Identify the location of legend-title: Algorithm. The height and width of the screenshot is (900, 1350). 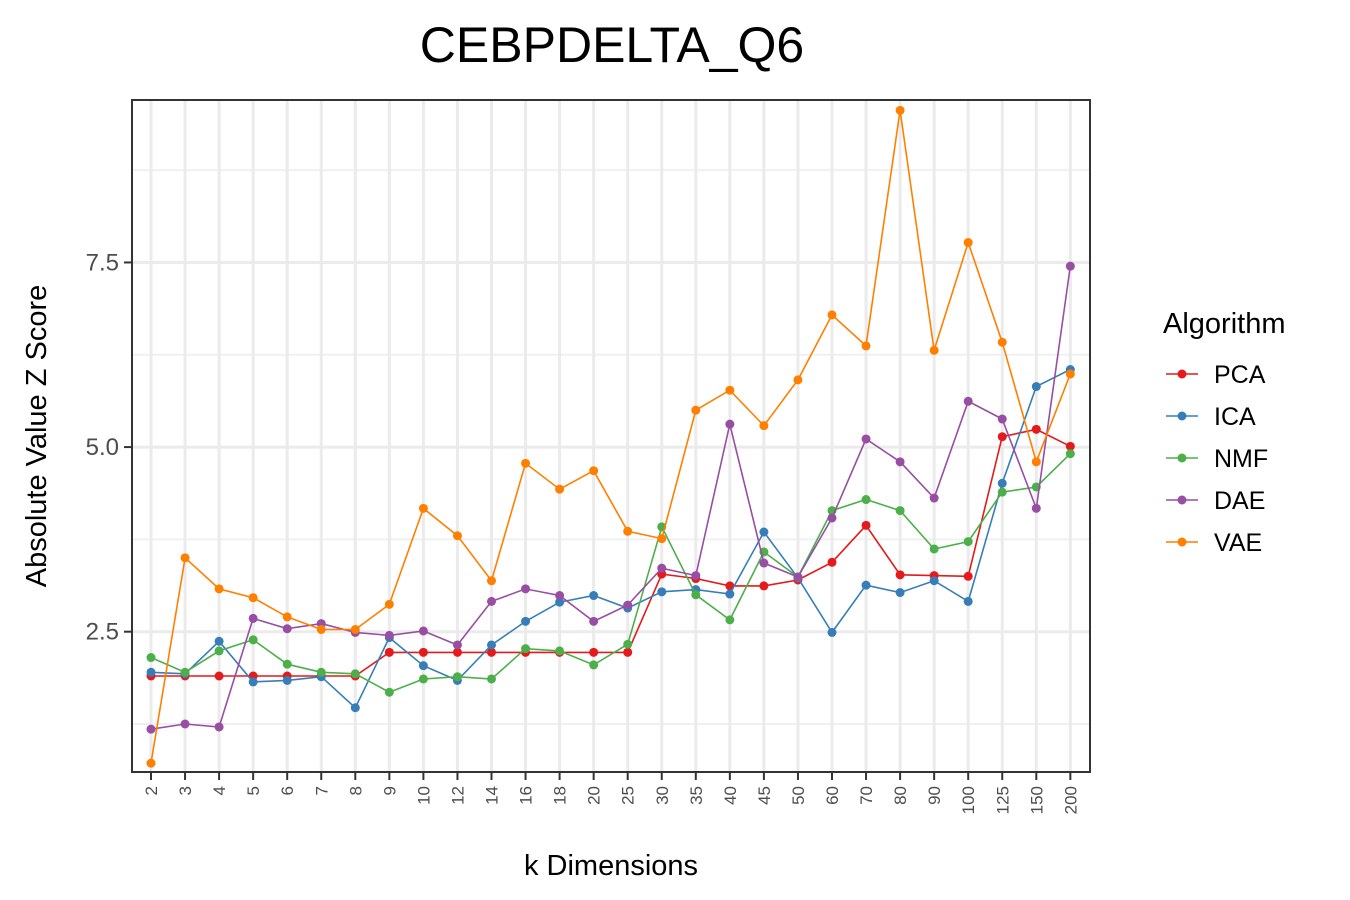
(1224, 324).